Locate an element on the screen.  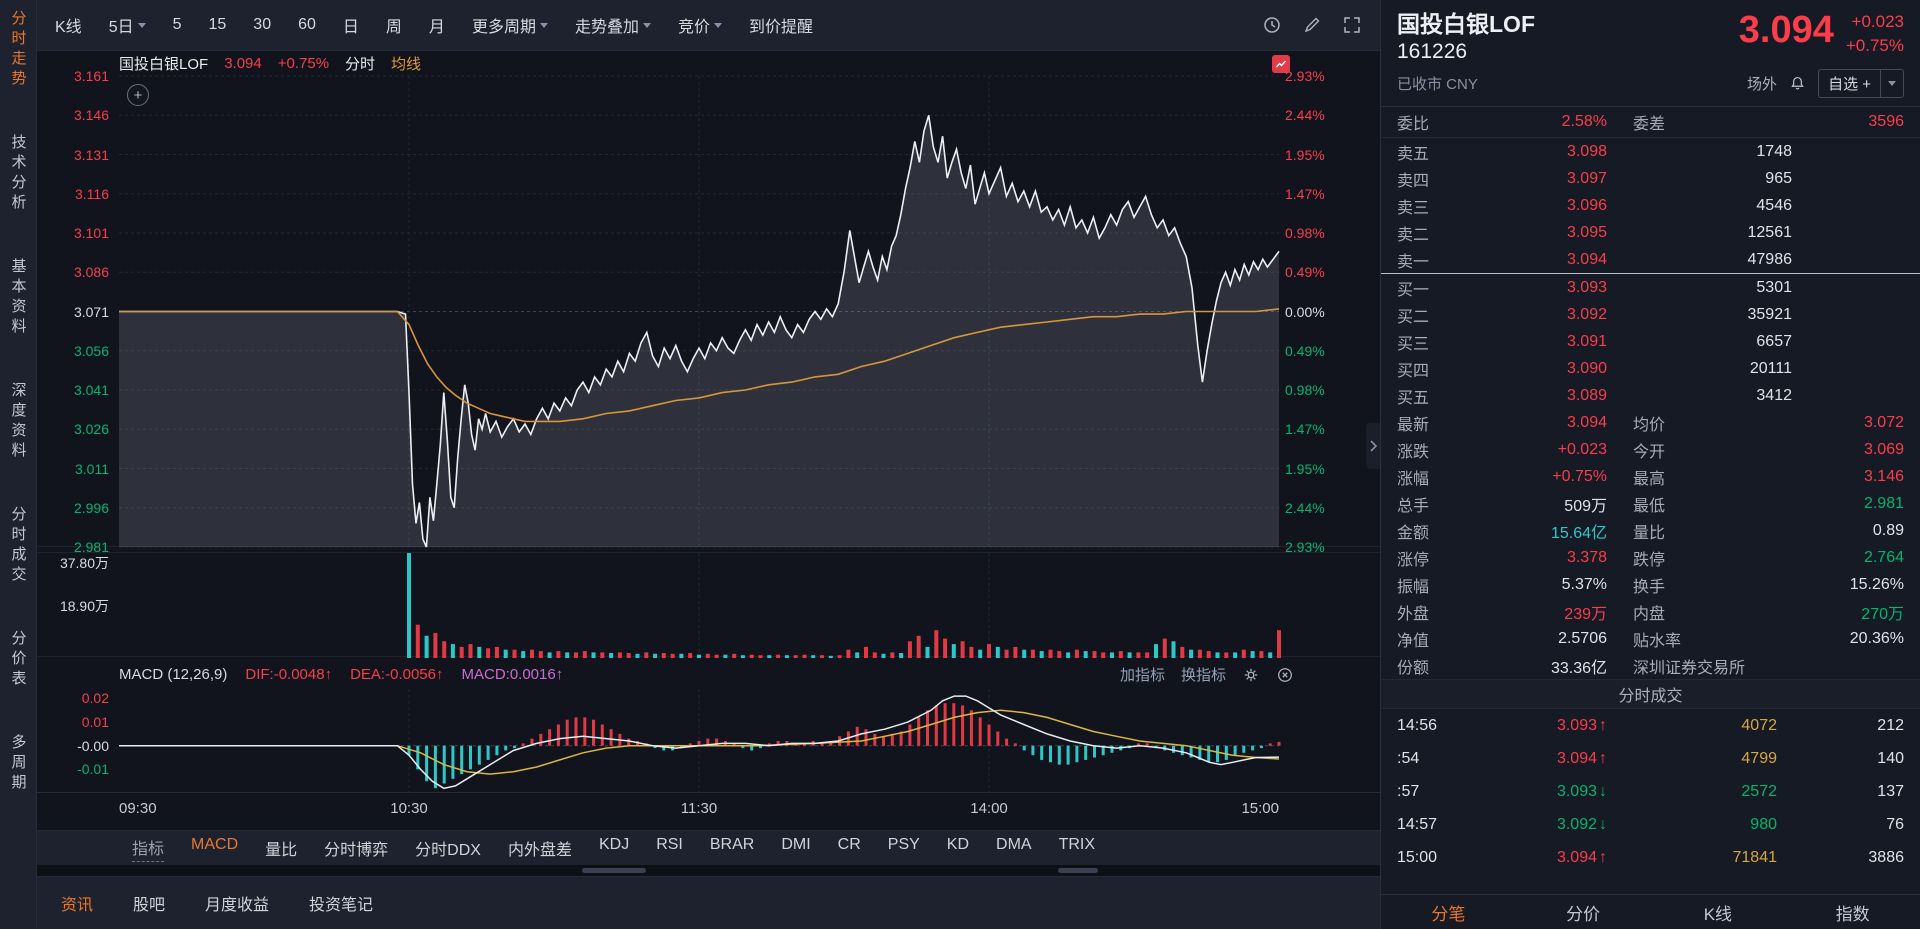
stat-value: 3.378 is located at coordinates (1586, 557).